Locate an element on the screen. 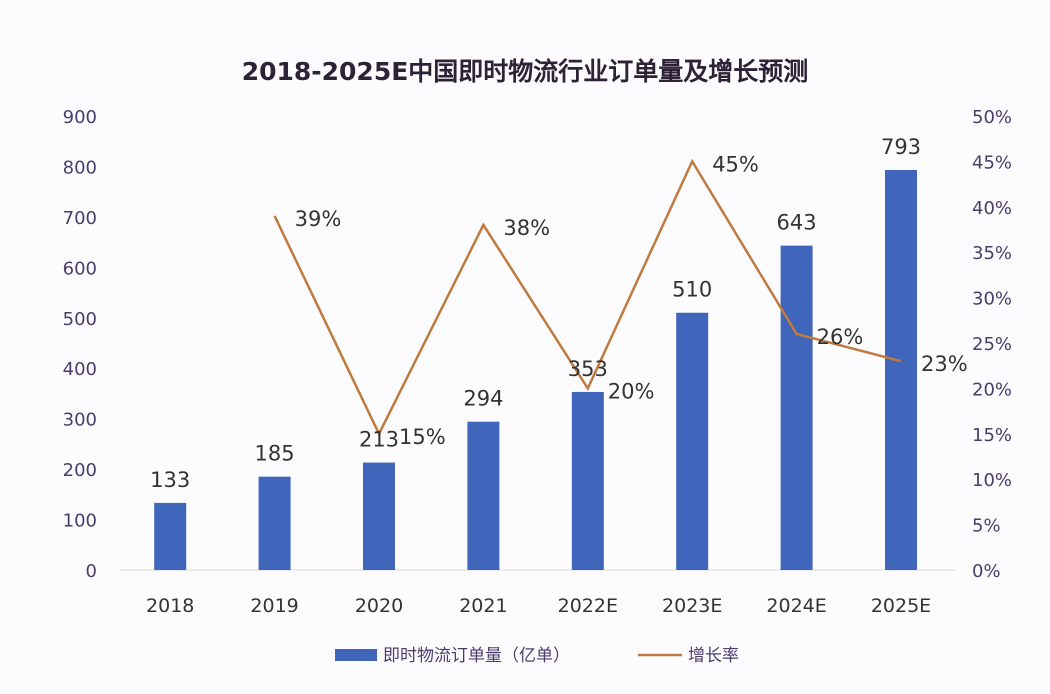 Image resolution: width=1050 pixels, height=694 pixels. x-axis-tick: 2024E is located at coordinates (796, 606).